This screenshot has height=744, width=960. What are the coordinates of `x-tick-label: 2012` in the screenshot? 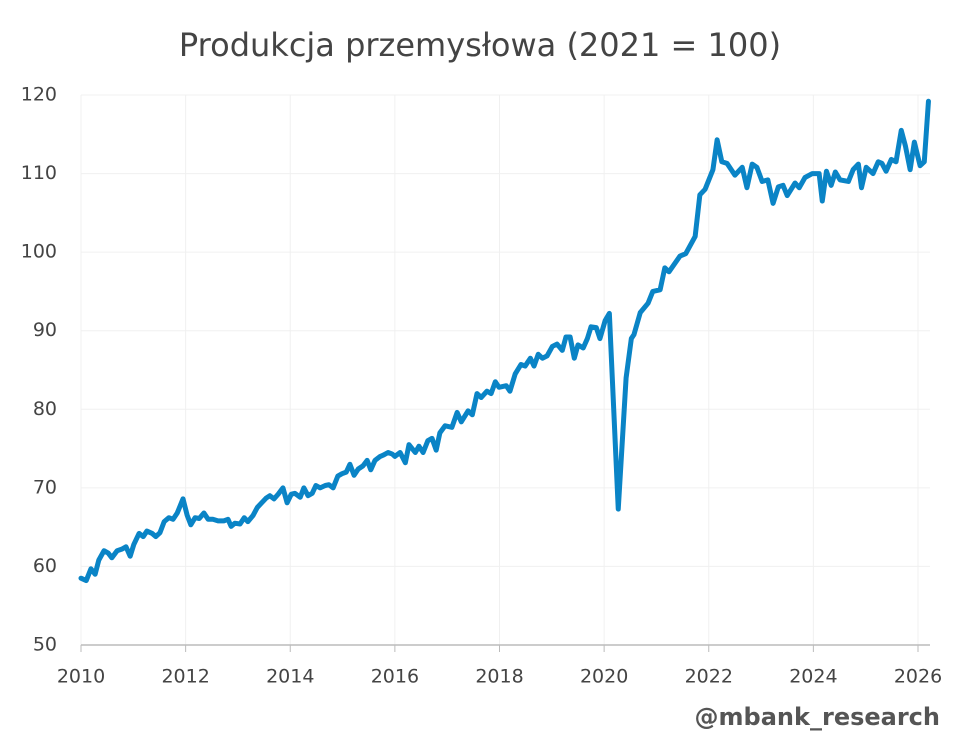 It's located at (185, 677).